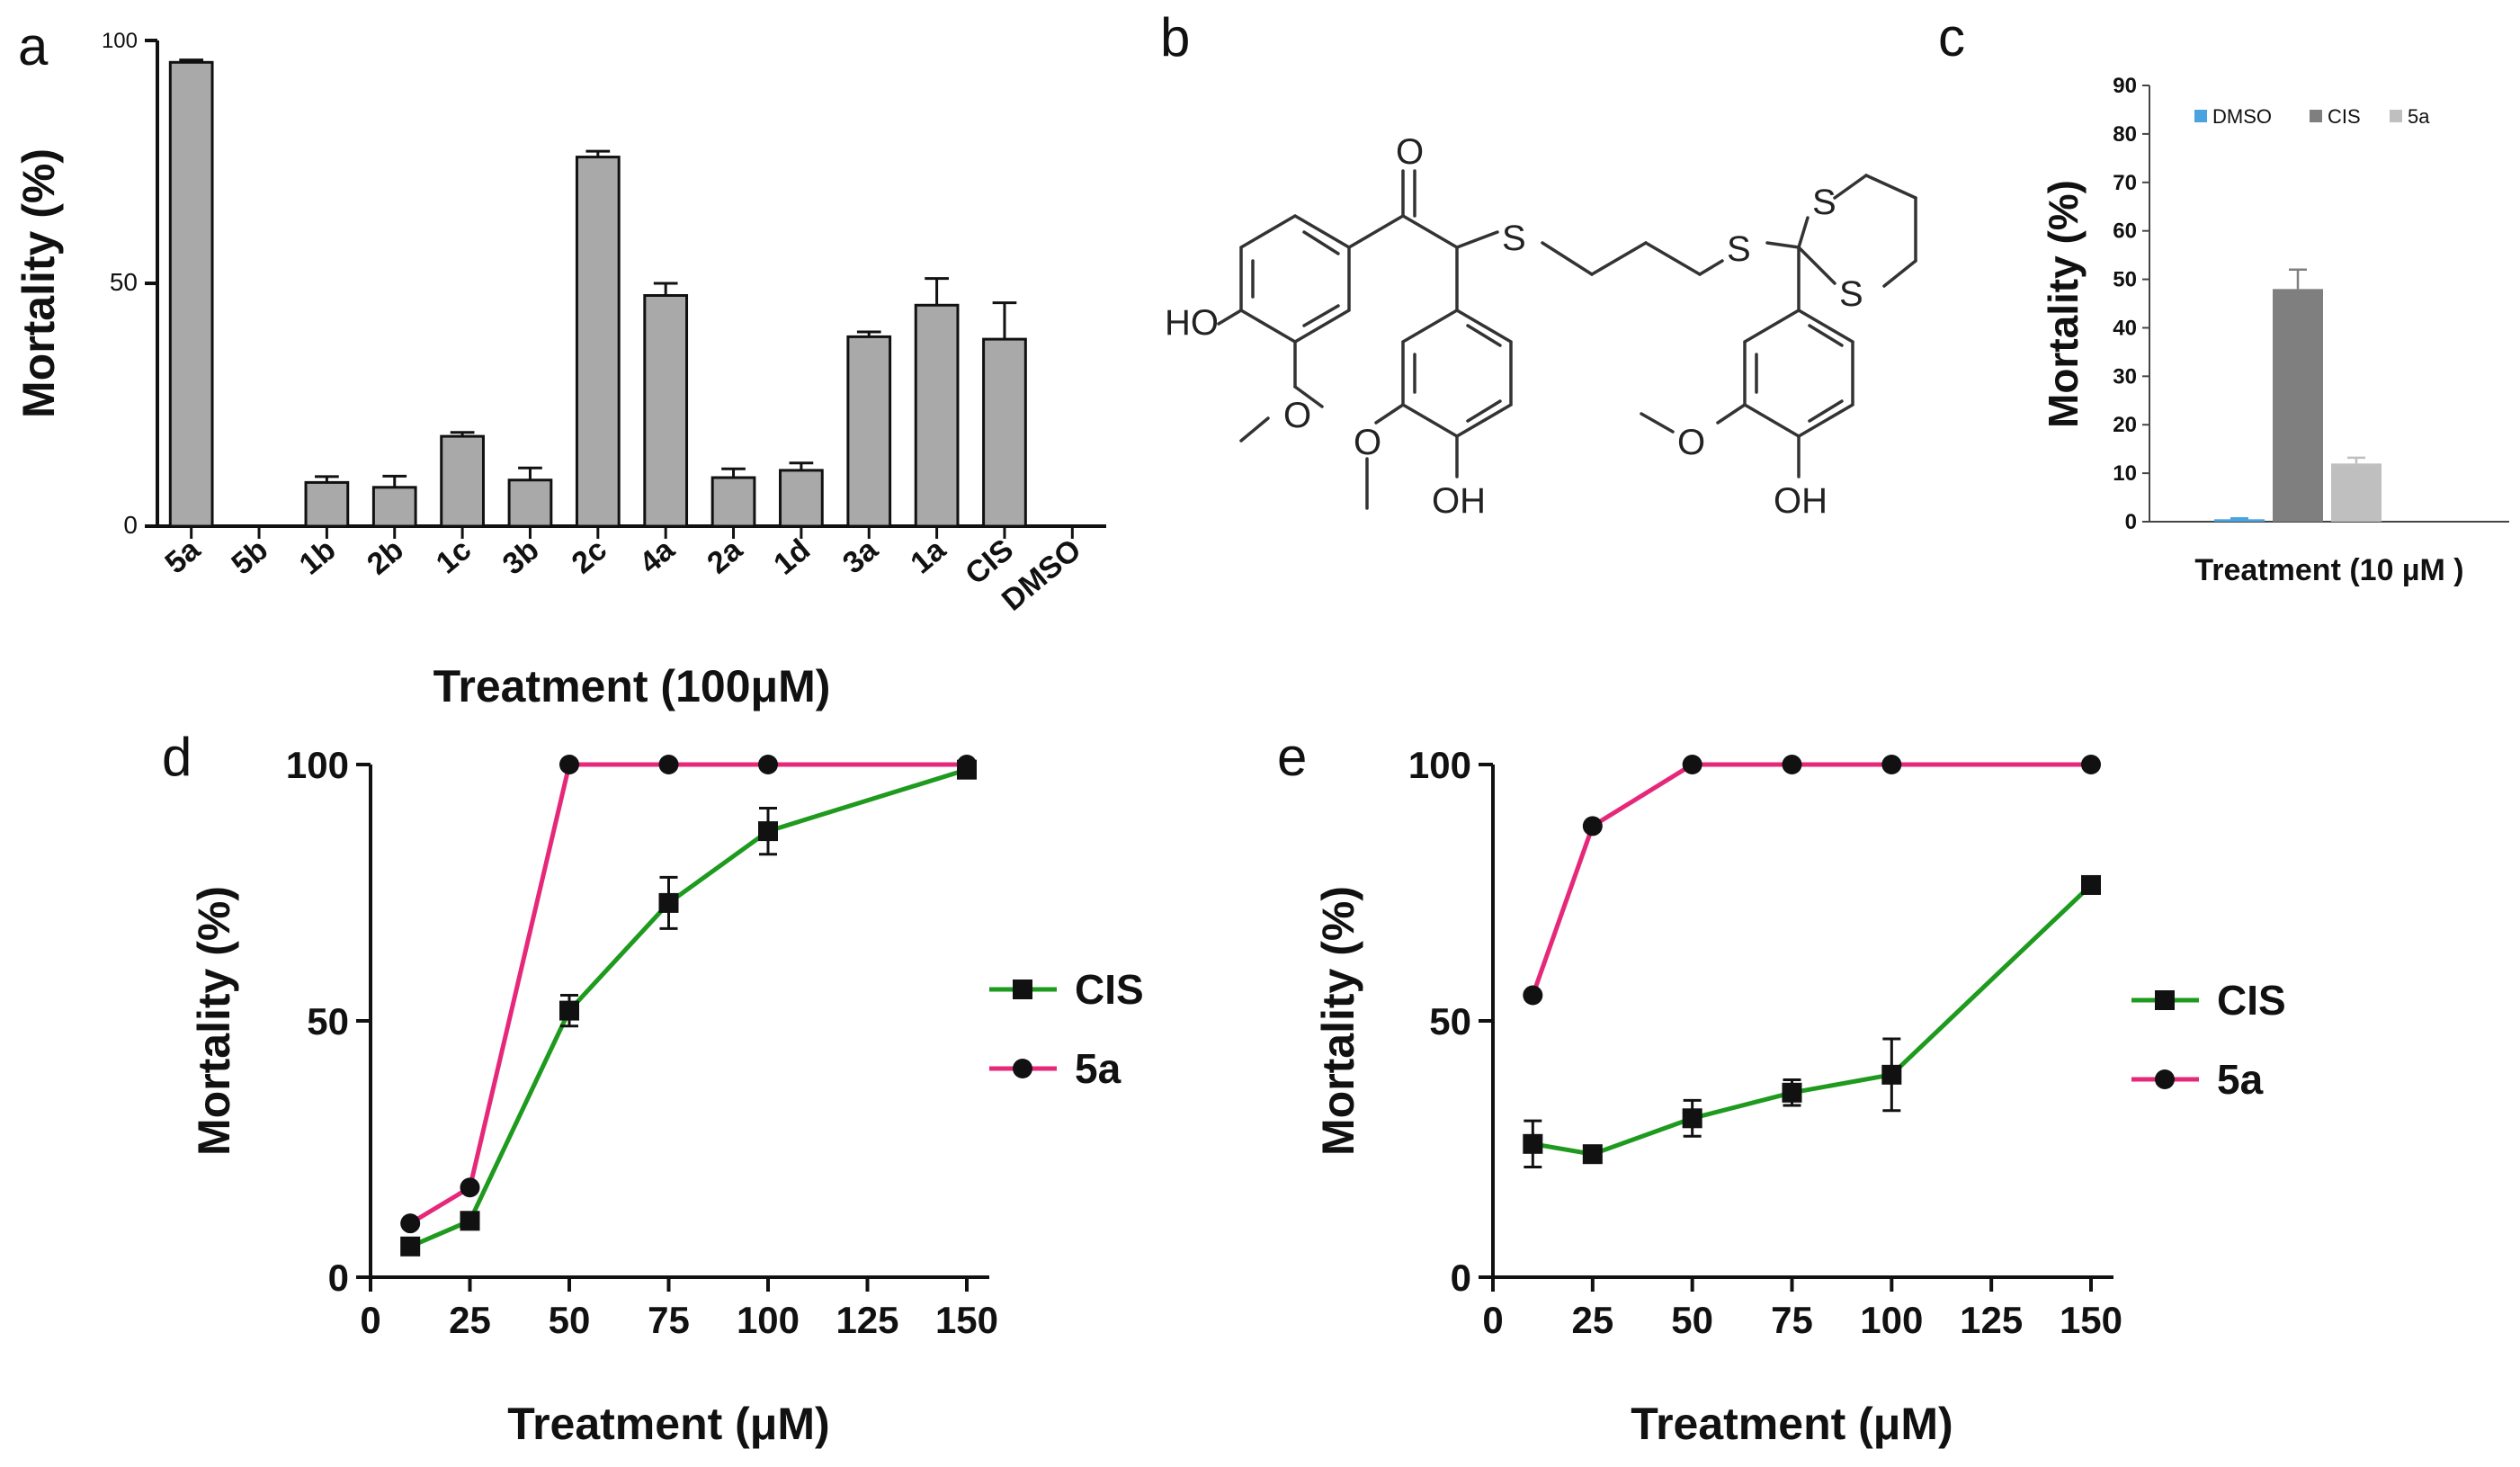 The image size is (2520, 1467). I want to click on a-x-tick-label: 3a, so click(860, 556).